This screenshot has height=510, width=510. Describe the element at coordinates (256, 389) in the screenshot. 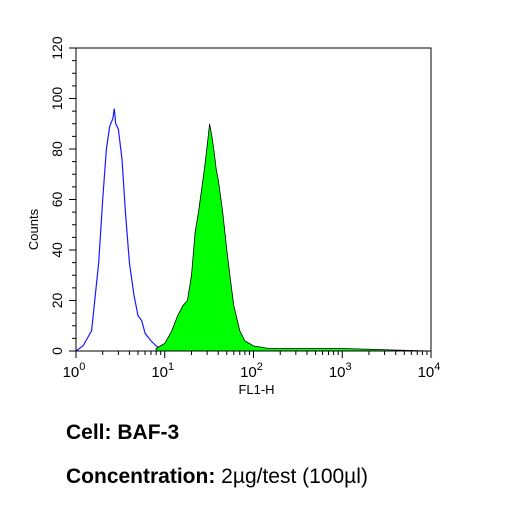

I see `x-axis-title: FL1-H` at that location.